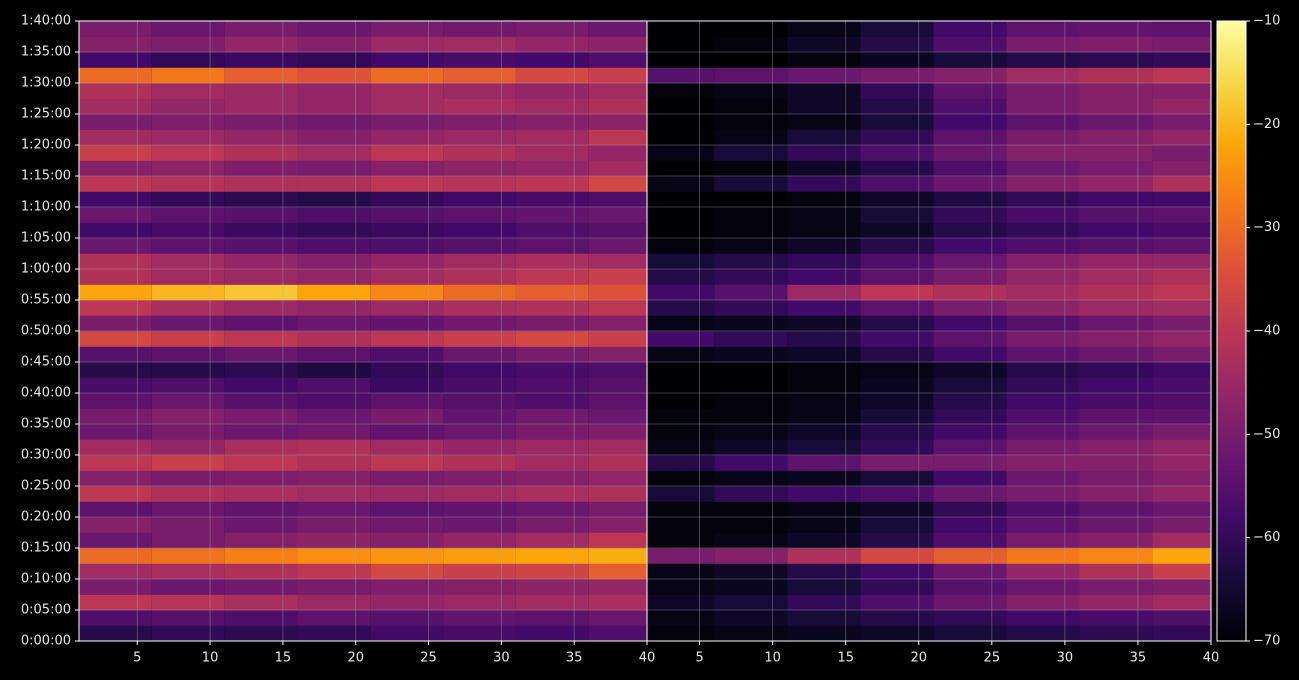  I want to click on y-tick-label: 1:20:00, so click(46, 145).